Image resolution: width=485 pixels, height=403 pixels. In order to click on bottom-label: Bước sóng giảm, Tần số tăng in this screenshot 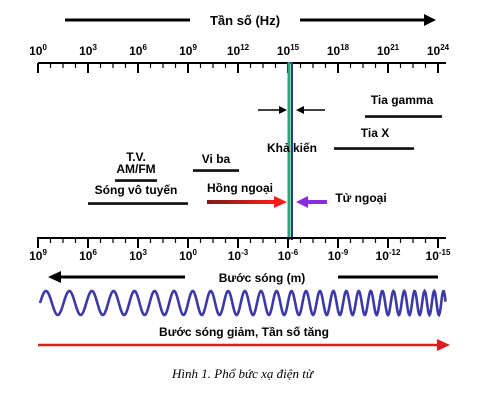, I will do `click(244, 332)`.